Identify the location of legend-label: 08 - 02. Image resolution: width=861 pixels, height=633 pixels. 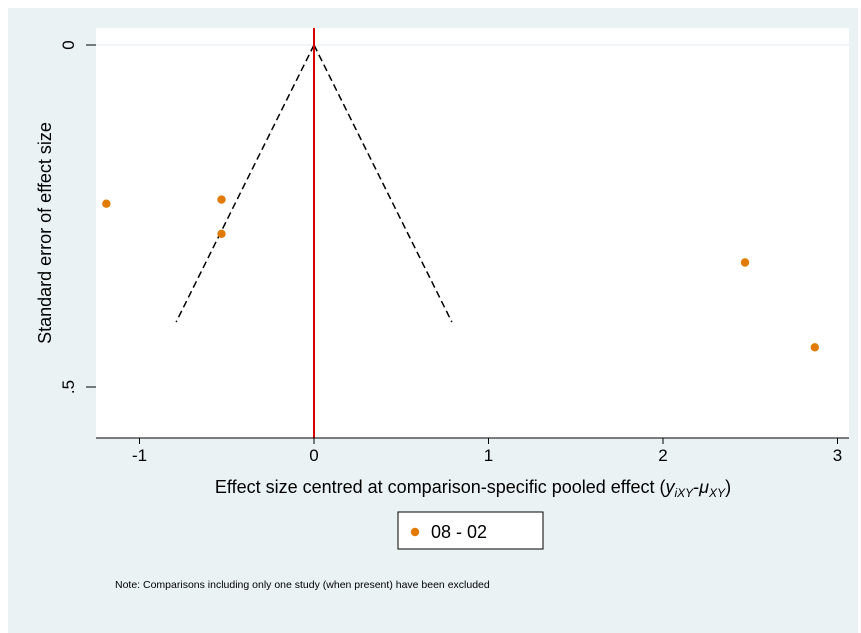
(459, 532).